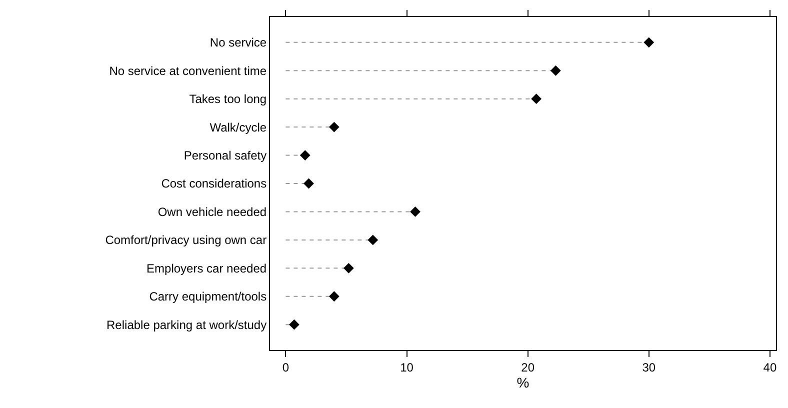 Image resolution: width=788 pixels, height=408 pixels. What do you see at coordinates (523, 382) in the screenshot?
I see `x-axis-title: %` at bounding box center [523, 382].